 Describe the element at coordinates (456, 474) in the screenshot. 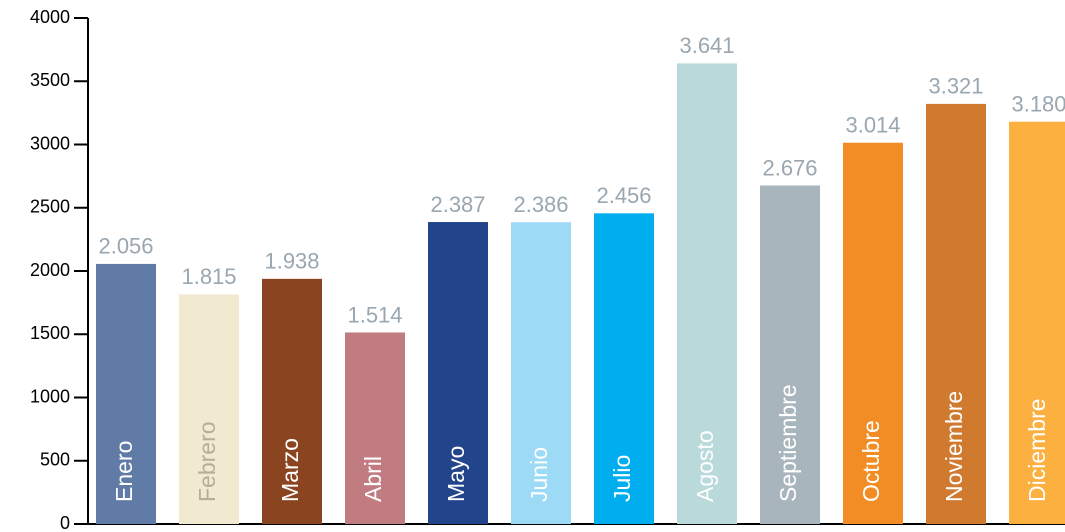

I see `category-label: Mayo` at that location.